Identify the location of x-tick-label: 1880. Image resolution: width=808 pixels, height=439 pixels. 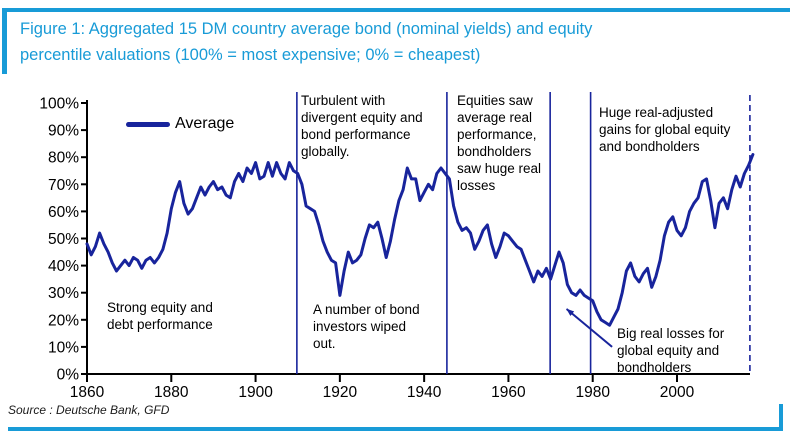
(171, 392).